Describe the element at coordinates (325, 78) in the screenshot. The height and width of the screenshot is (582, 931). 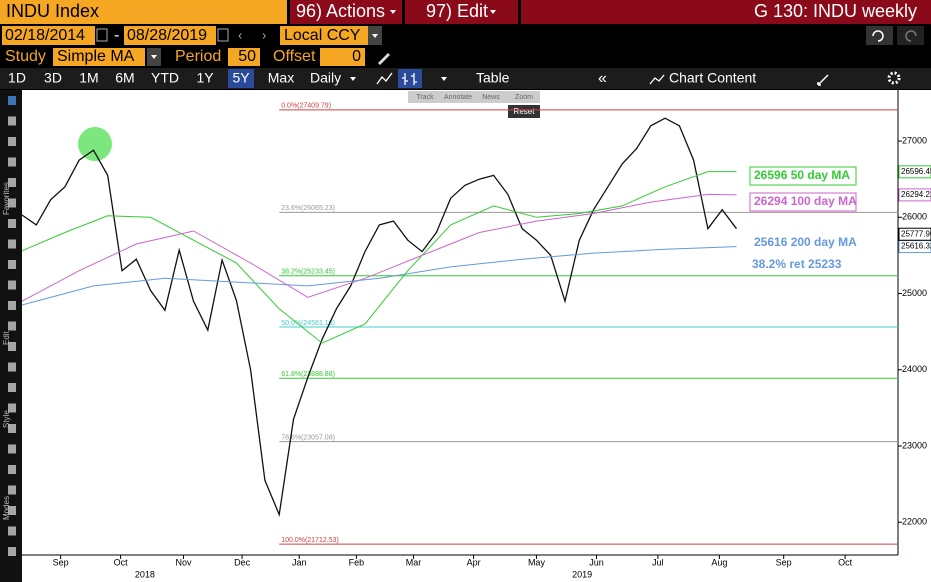
I see `frequency: Daily` at that location.